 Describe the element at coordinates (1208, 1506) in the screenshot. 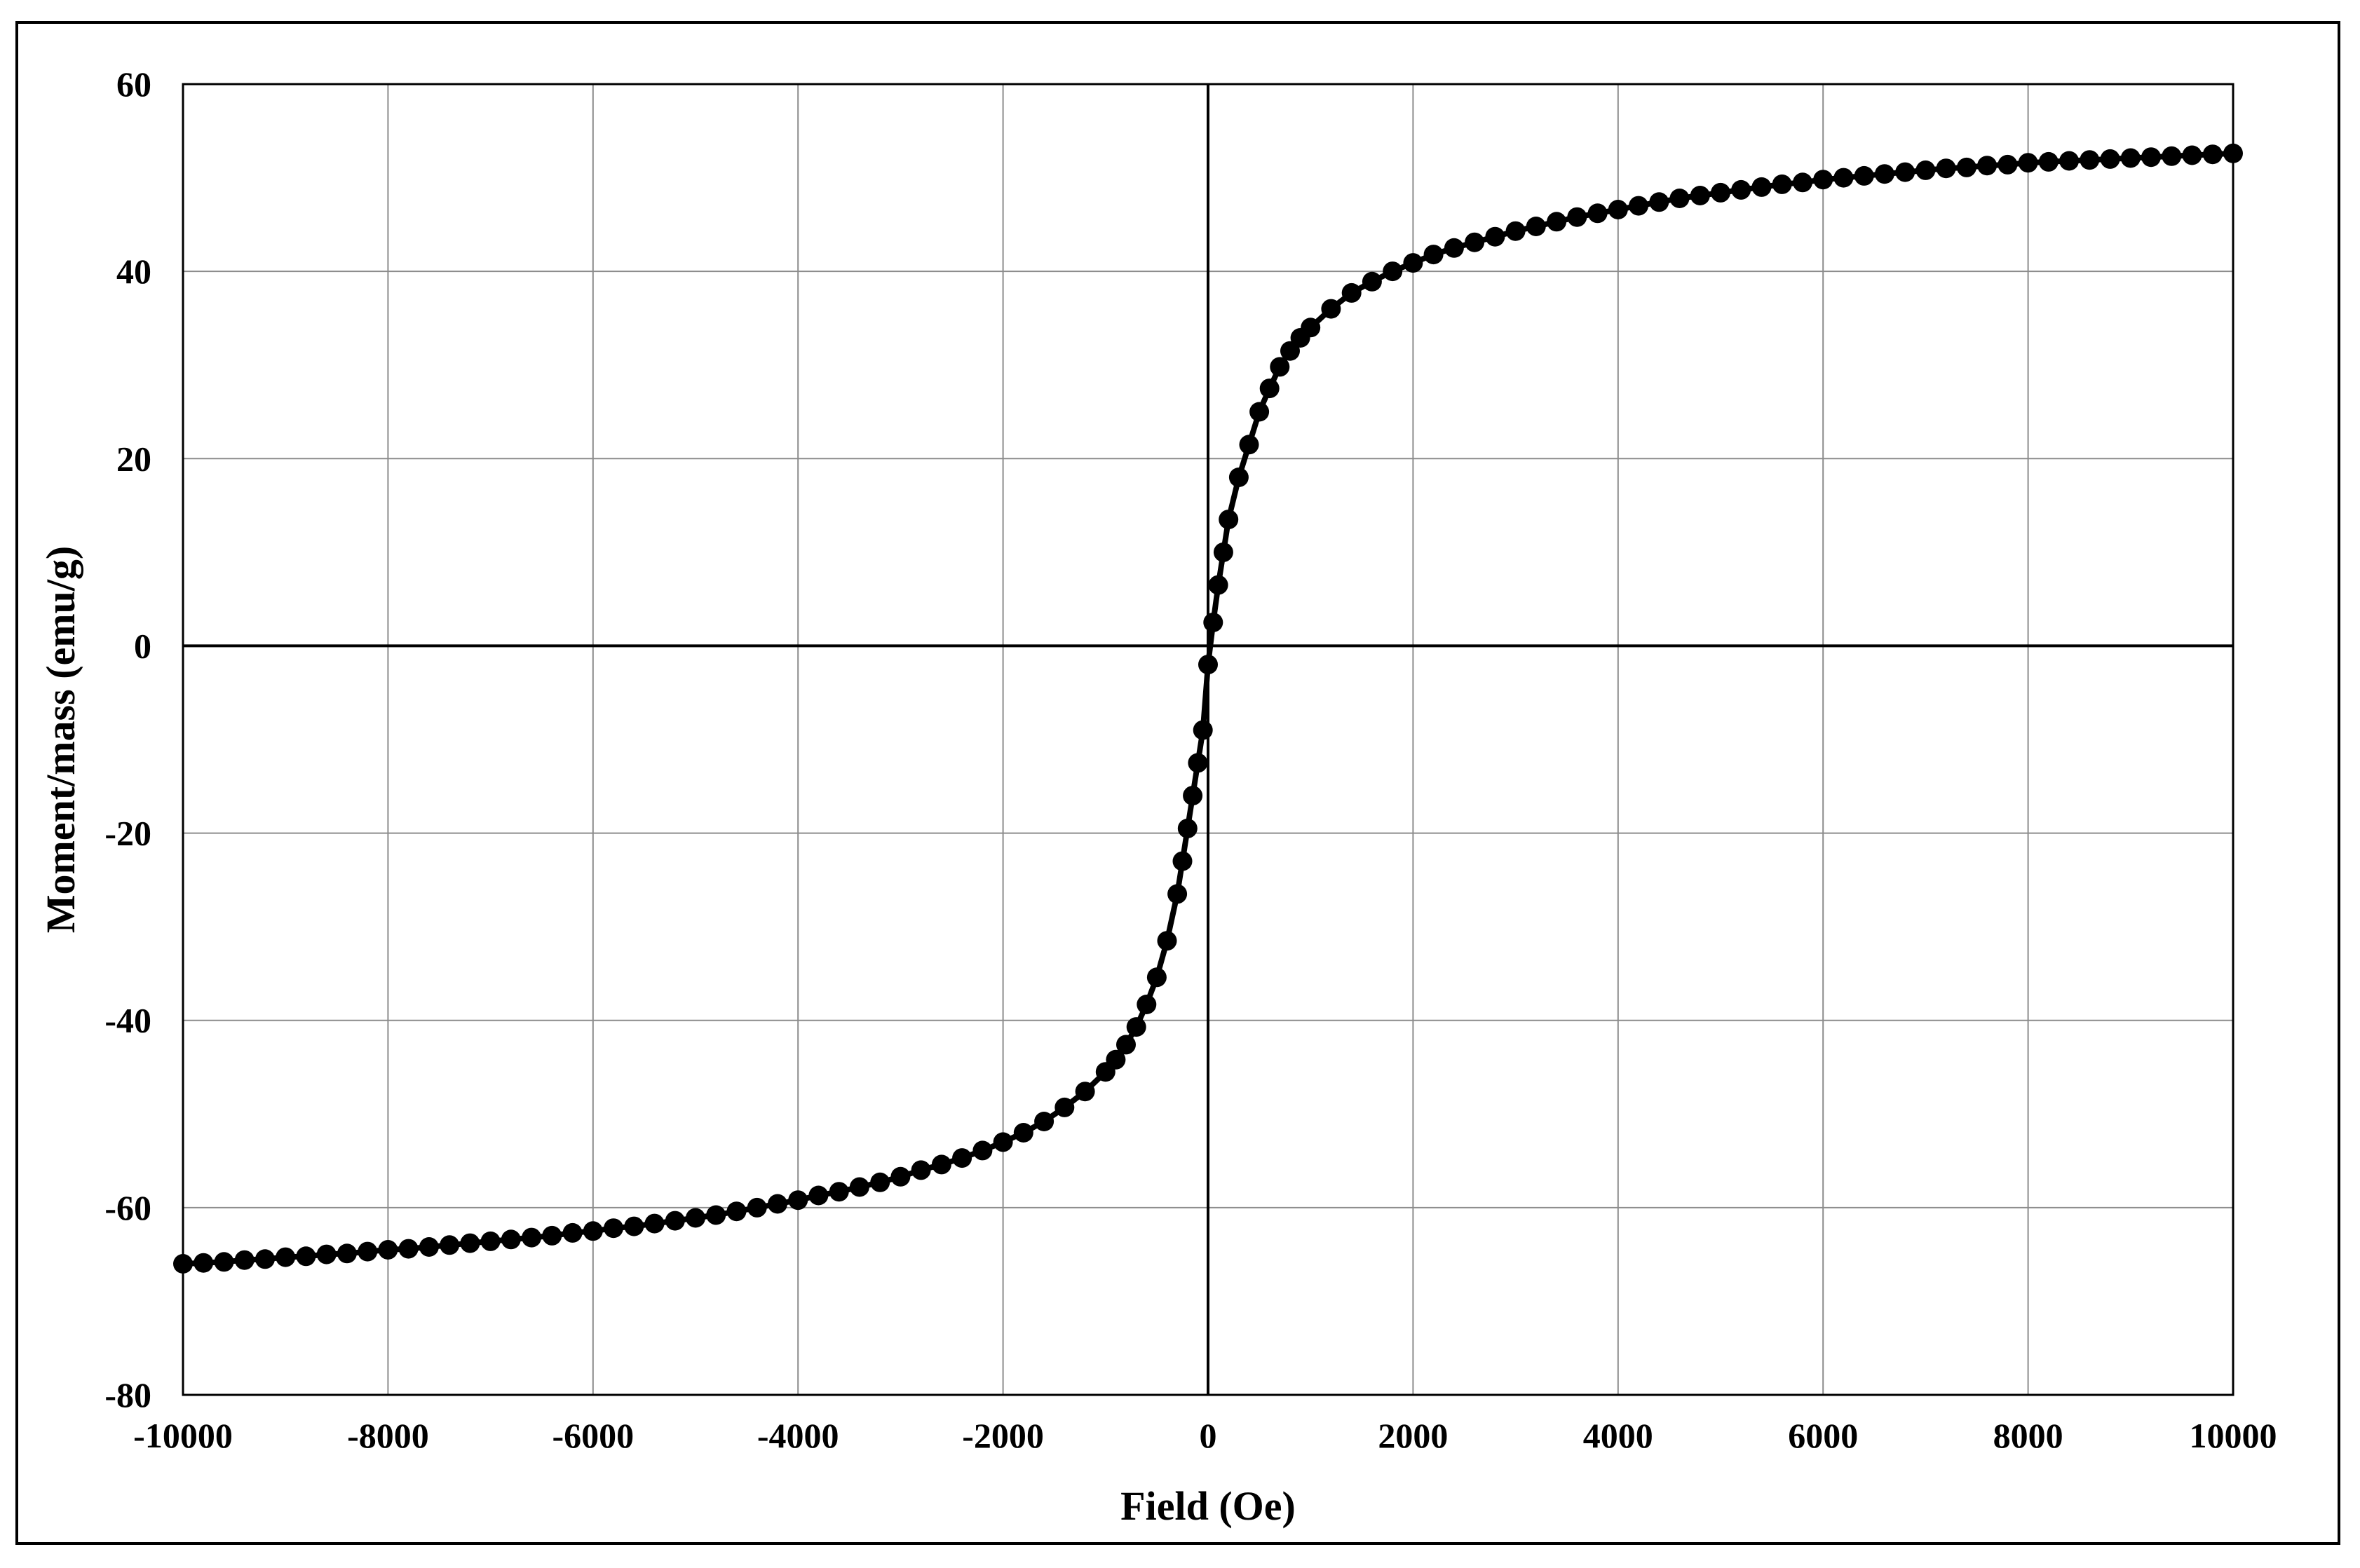

I see `x-axis-title: Field (Oe)` at that location.